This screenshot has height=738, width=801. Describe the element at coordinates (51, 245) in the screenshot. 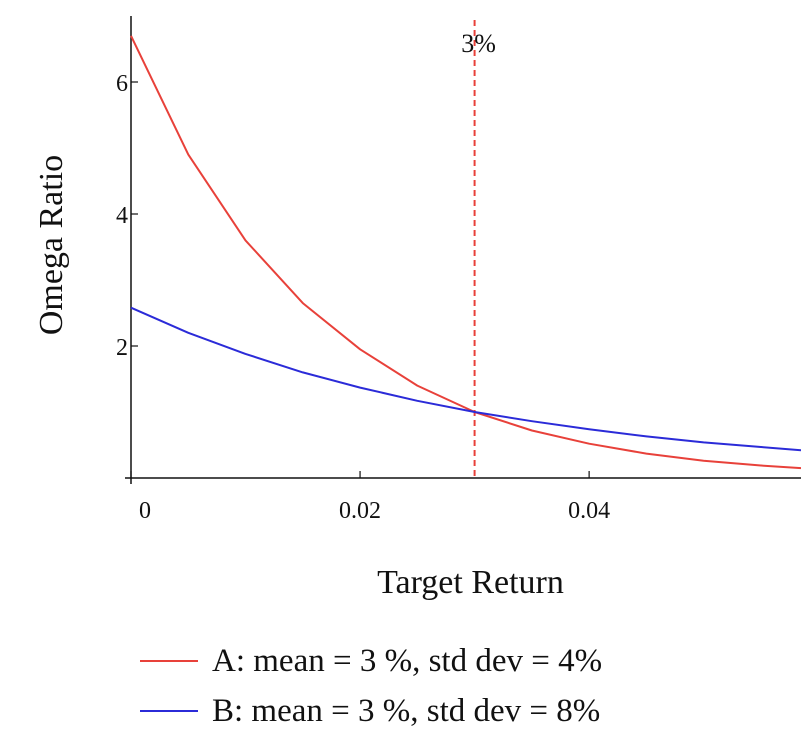

I see `y-axis-title: Omega Ratio` at that location.